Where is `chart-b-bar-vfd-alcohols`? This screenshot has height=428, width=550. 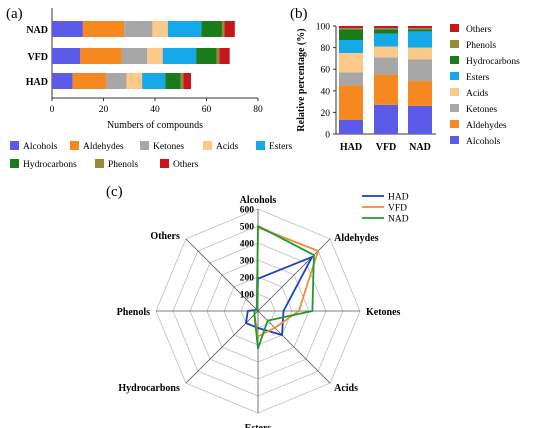 chart-b-bar-vfd-alcohols is located at coordinates (386, 119).